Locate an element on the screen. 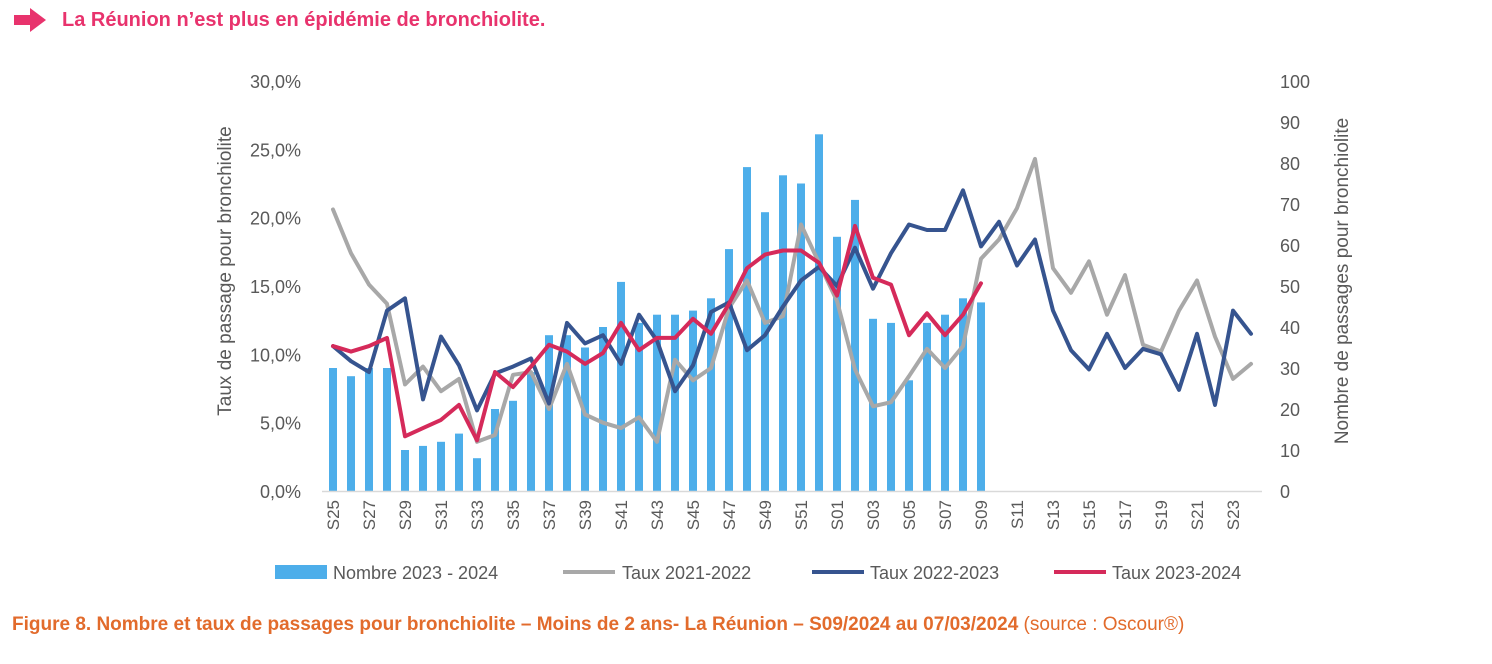  x-tick-label: S19 is located at coordinates (1161, 515).